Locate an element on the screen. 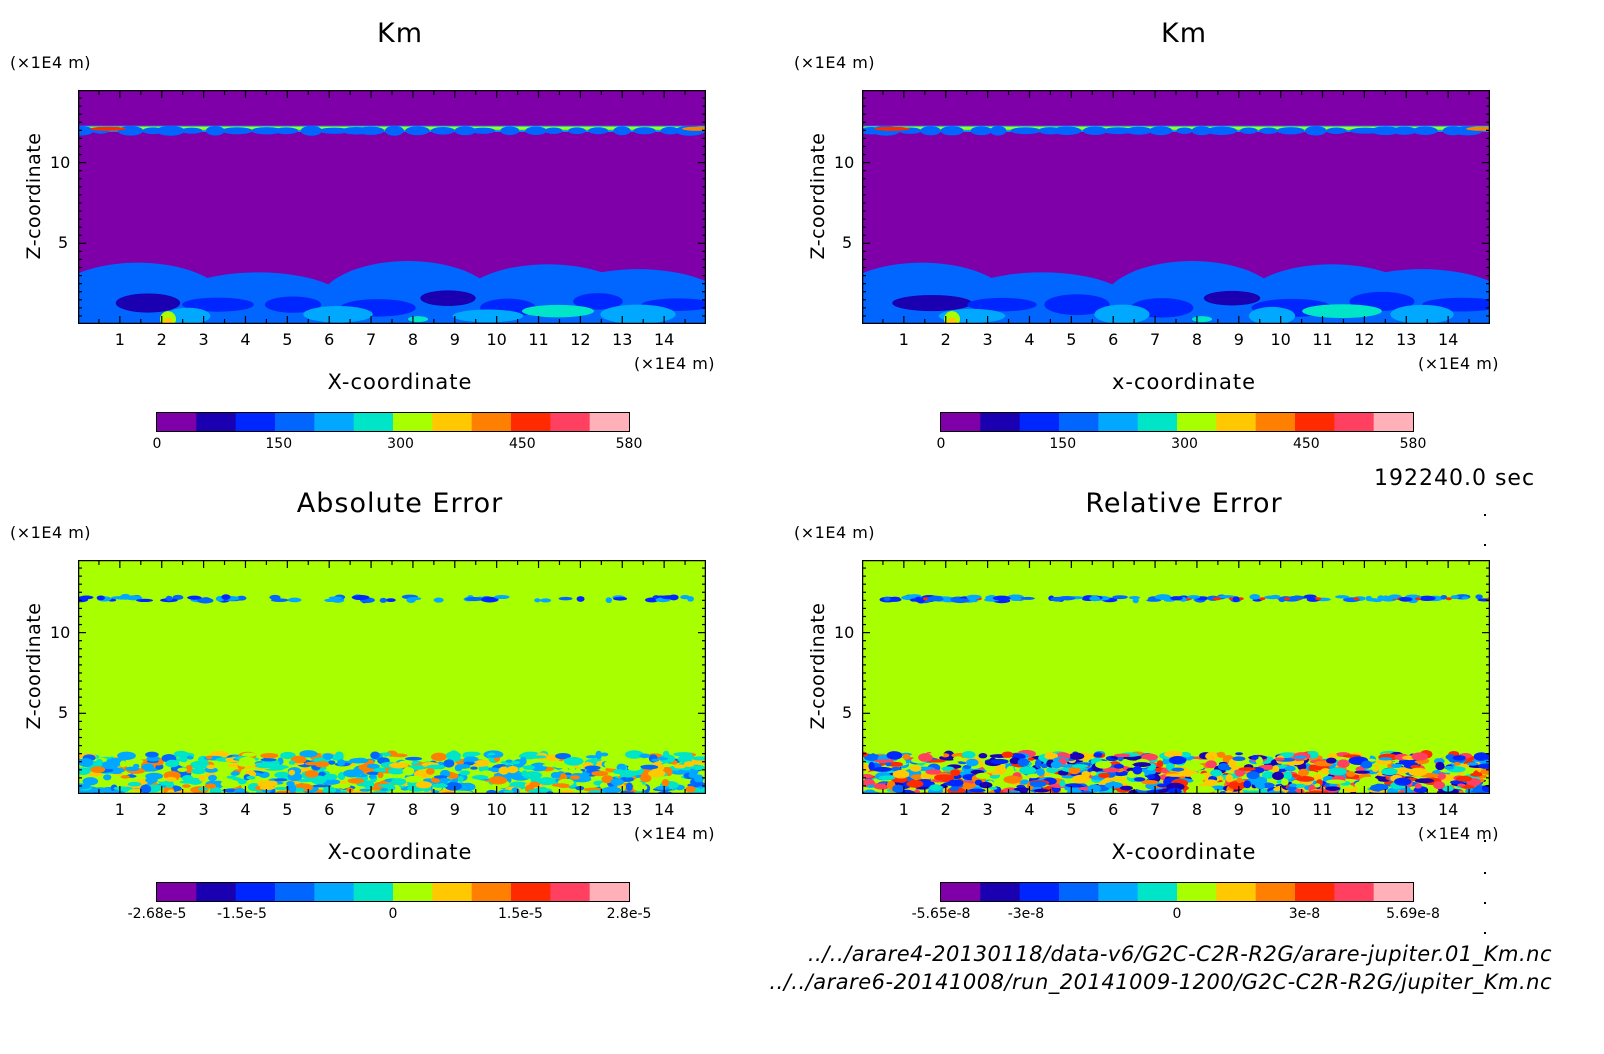 Image resolution: width=1604 pixels, height=1054 pixels. boundary-spot is located at coordinates (418, 319).